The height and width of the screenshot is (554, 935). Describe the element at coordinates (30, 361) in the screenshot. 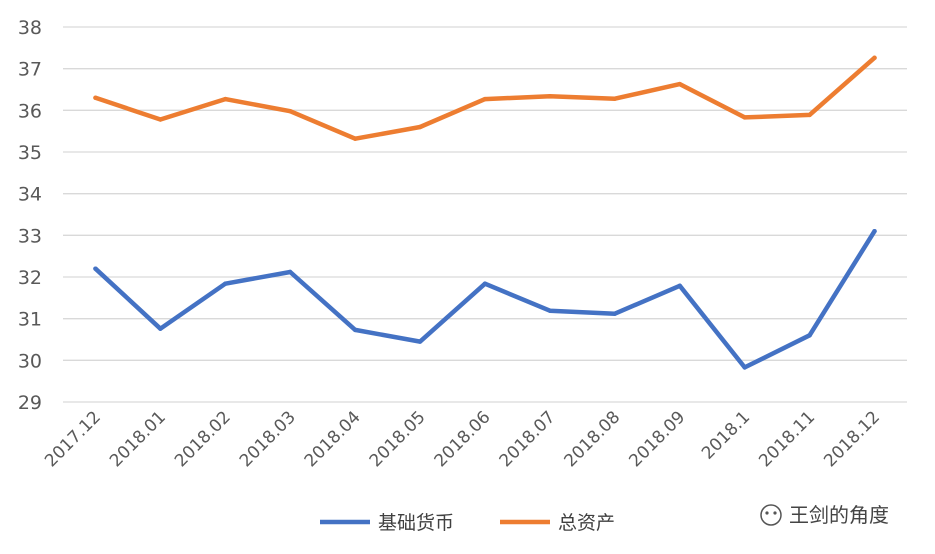

I see `y-tick-label: 30` at that location.